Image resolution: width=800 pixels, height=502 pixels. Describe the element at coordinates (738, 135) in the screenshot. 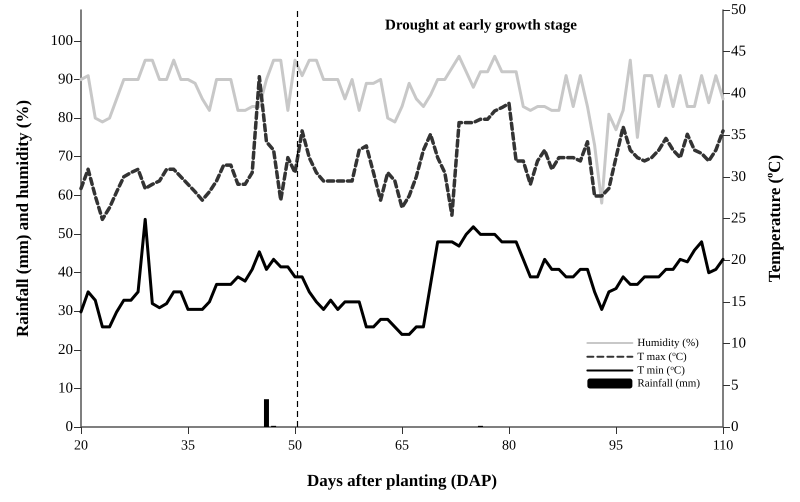

I see `y2-tick-label: 35` at that location.